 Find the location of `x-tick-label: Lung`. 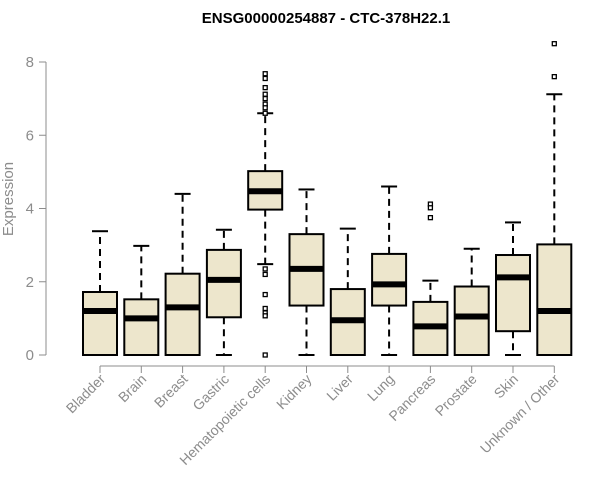

x-tick-label: Lung is located at coordinates (380, 387).